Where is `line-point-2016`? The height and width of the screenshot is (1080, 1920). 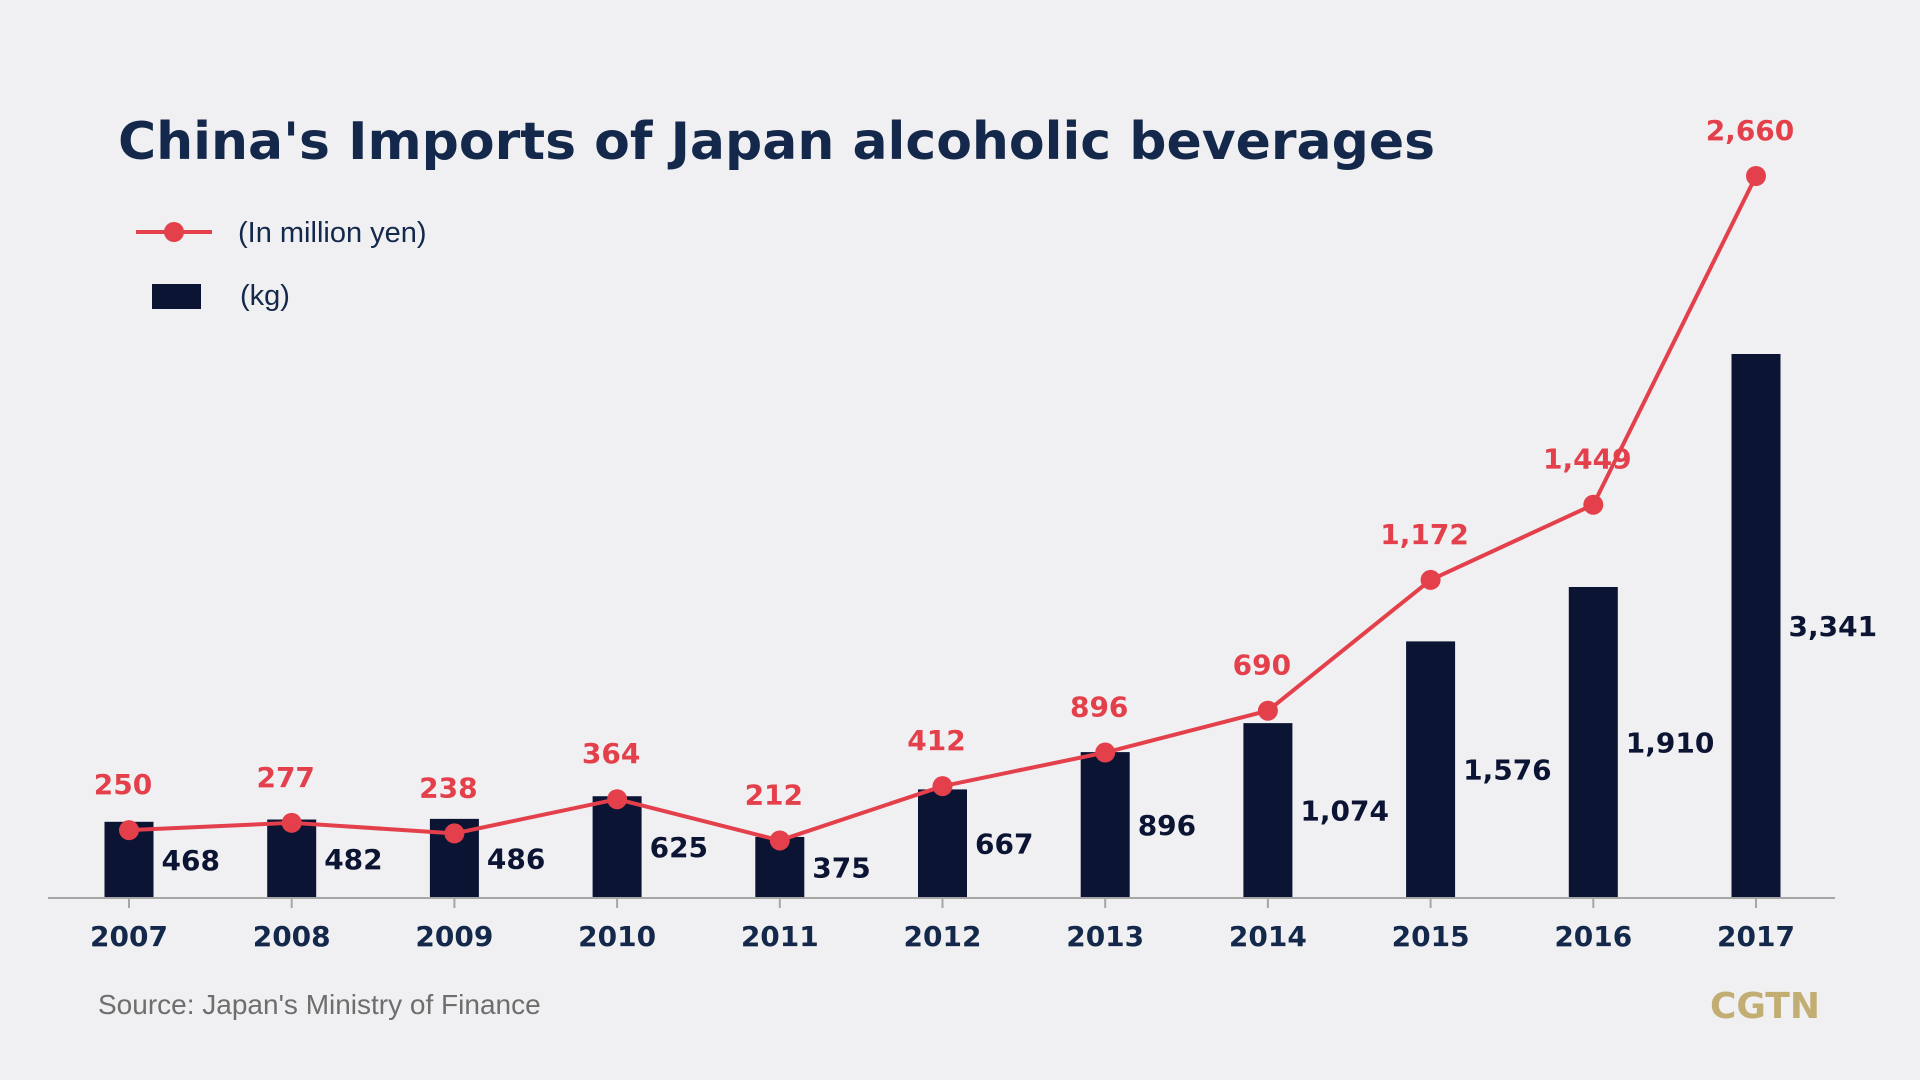
line-point-2016 is located at coordinates (1593, 504).